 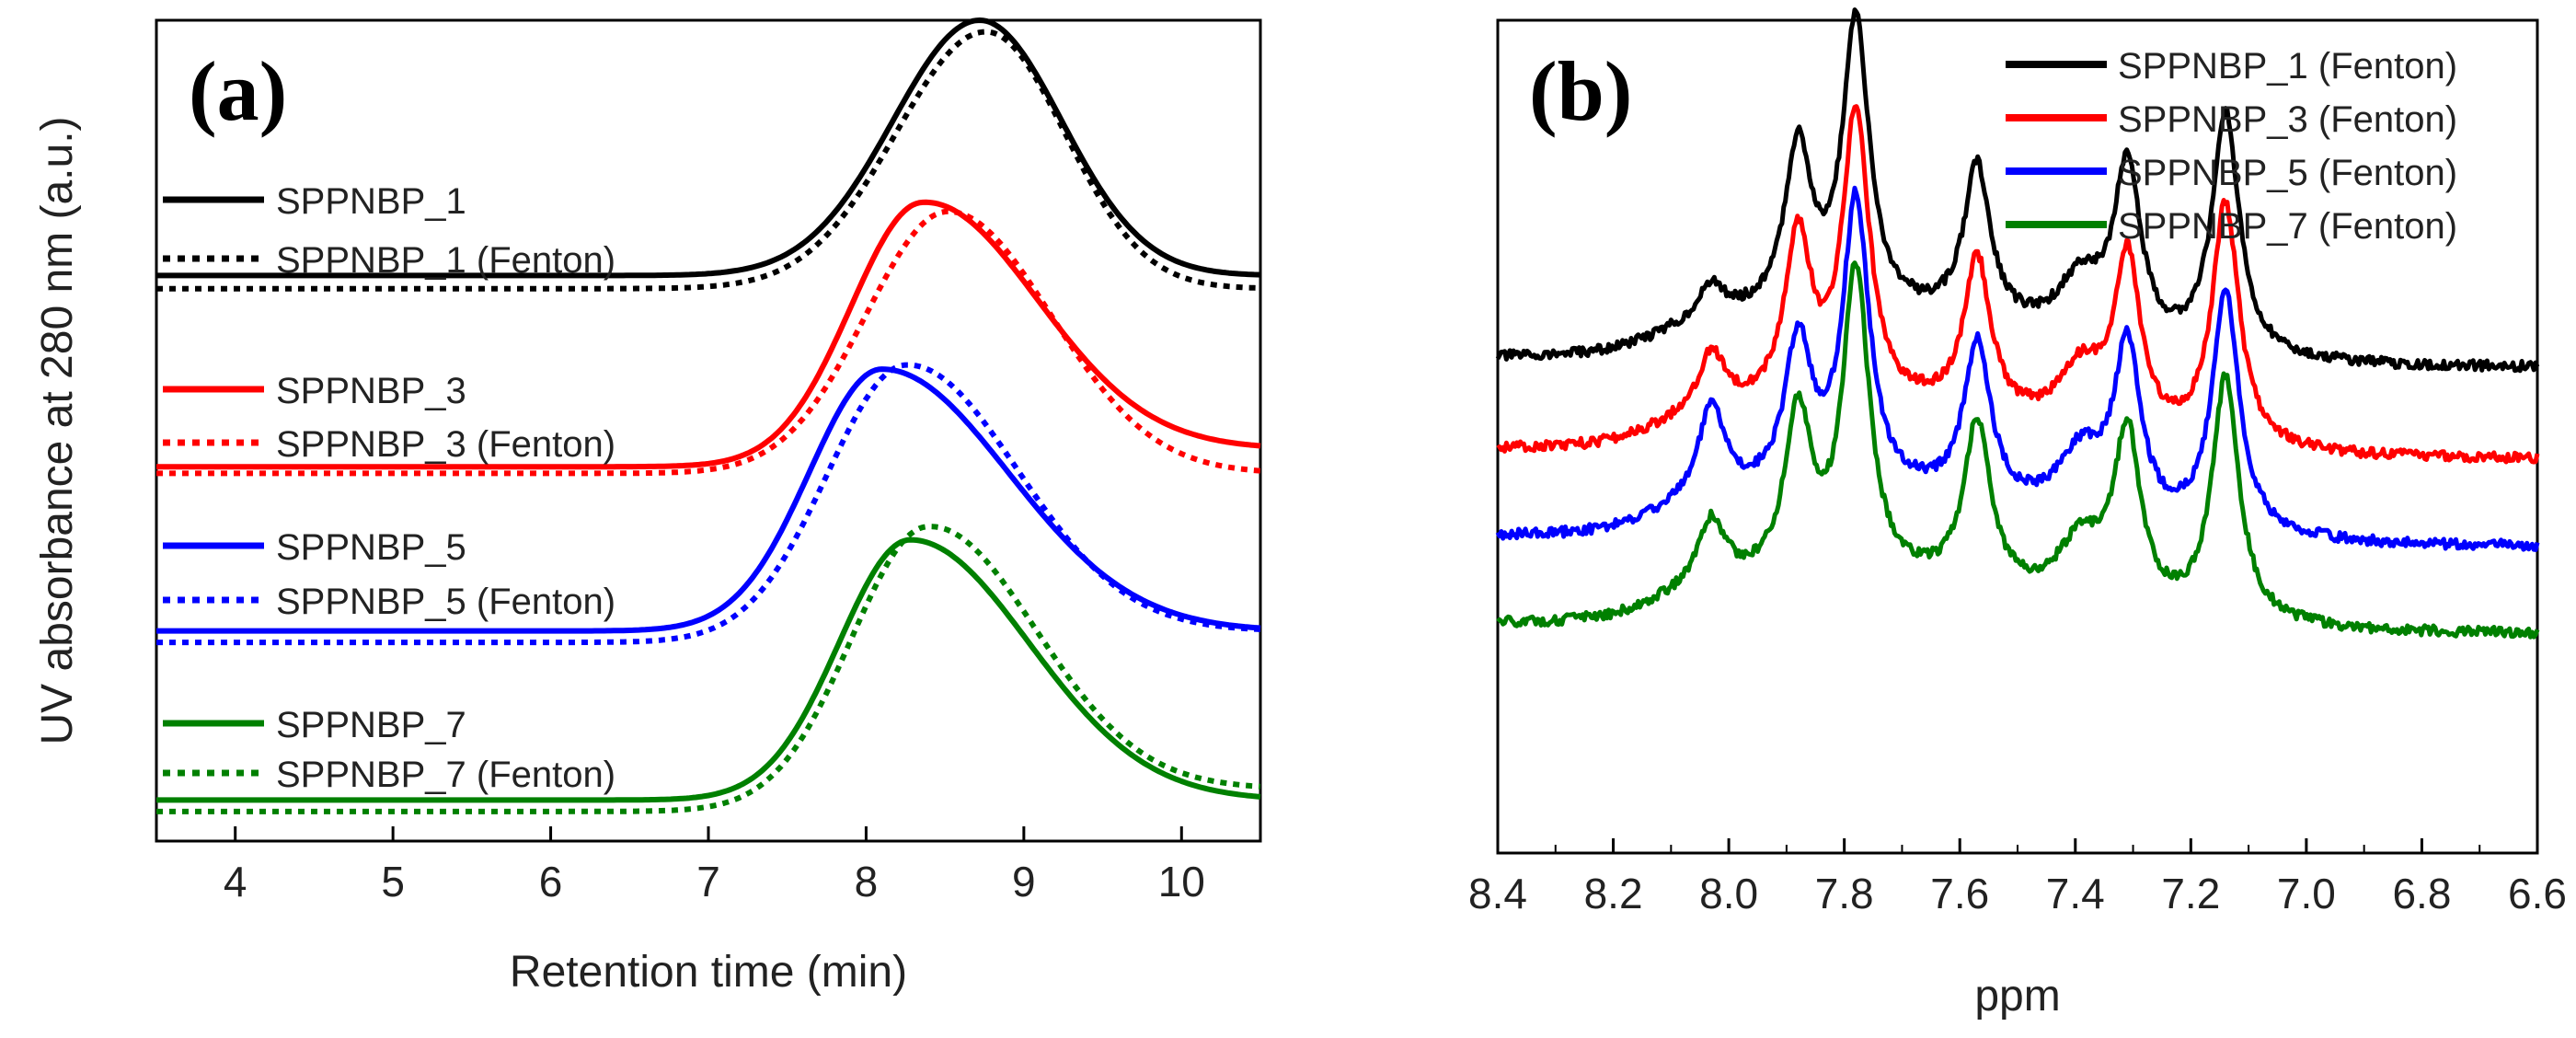 I want to click on panel-b-x-tick-label: 8.0, so click(x=1728, y=893).